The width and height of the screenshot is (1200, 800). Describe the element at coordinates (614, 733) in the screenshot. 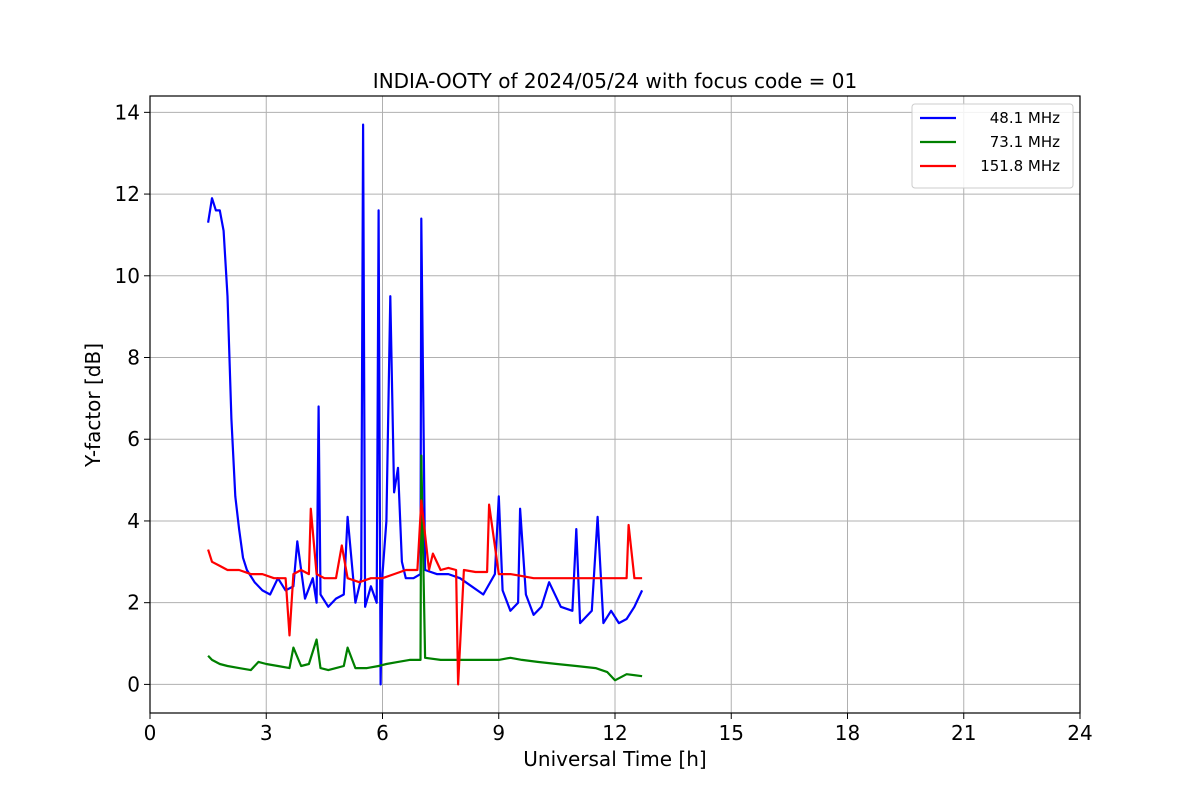

I see `x-tick-label: 12` at that location.